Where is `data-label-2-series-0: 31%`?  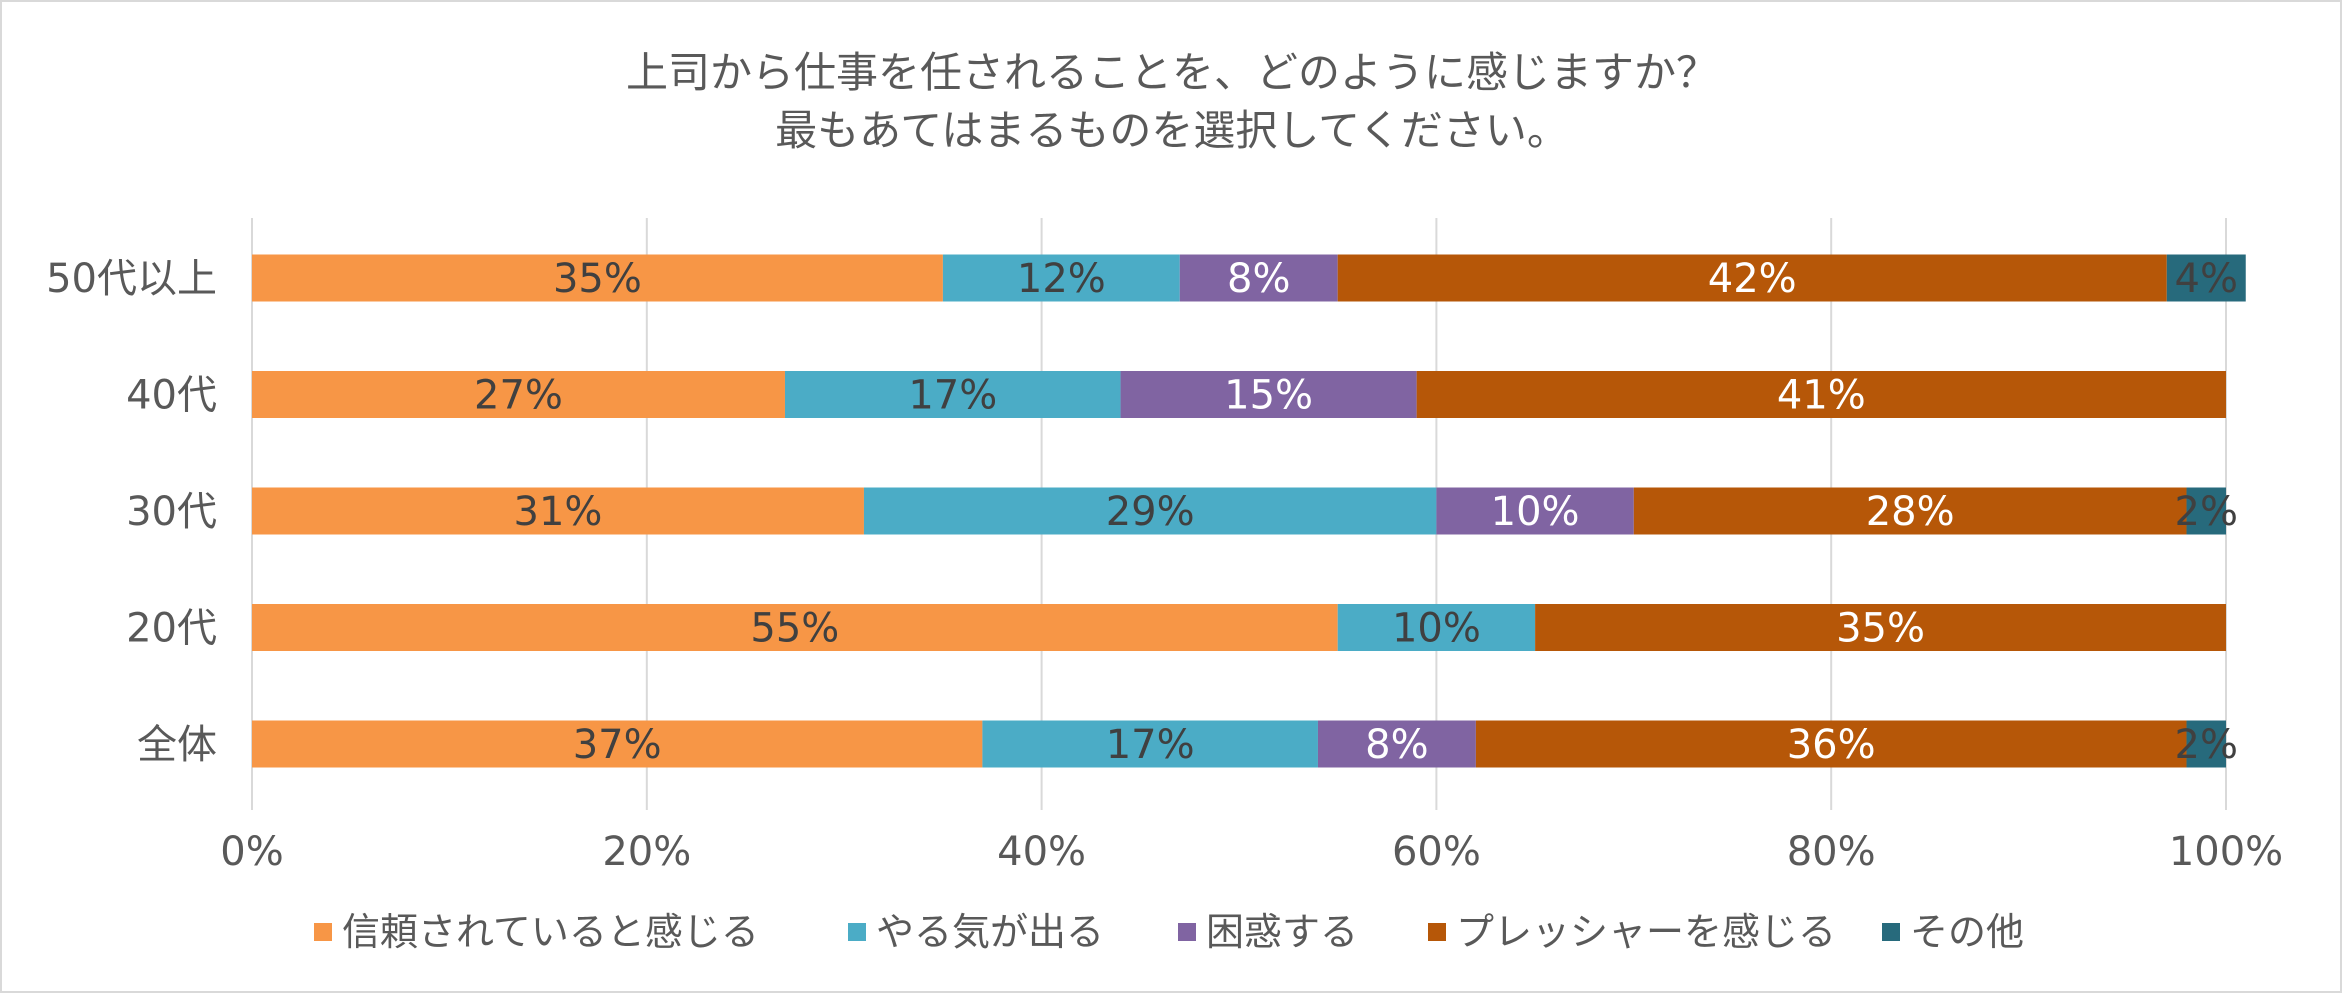 data-label-2-series-0: 31% is located at coordinates (558, 512).